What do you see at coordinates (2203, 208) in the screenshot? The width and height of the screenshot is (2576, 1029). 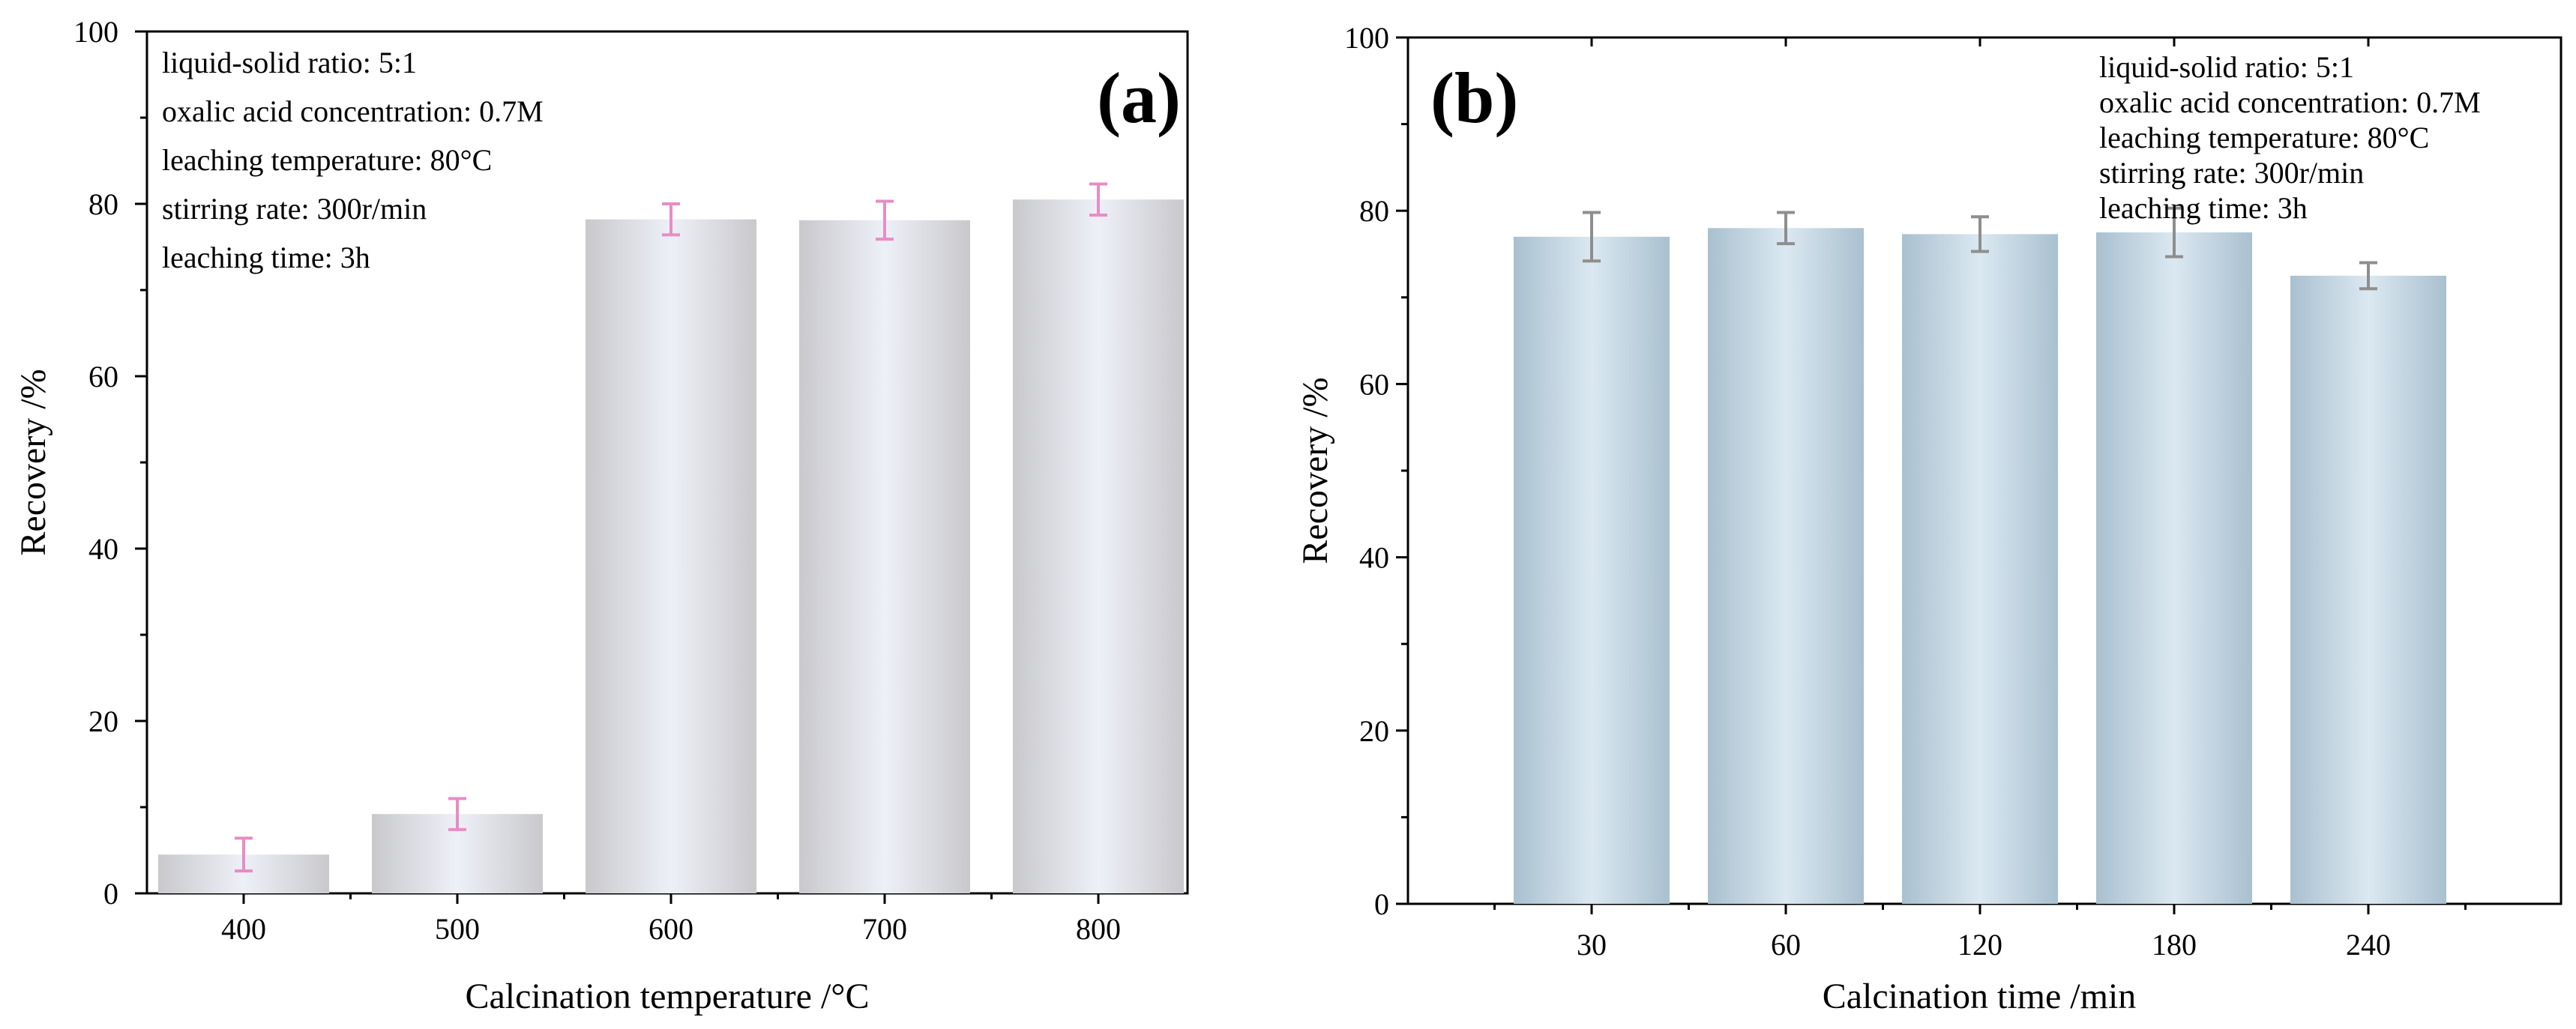 I see `panel-b-annotation: leaching time: 3h` at bounding box center [2203, 208].